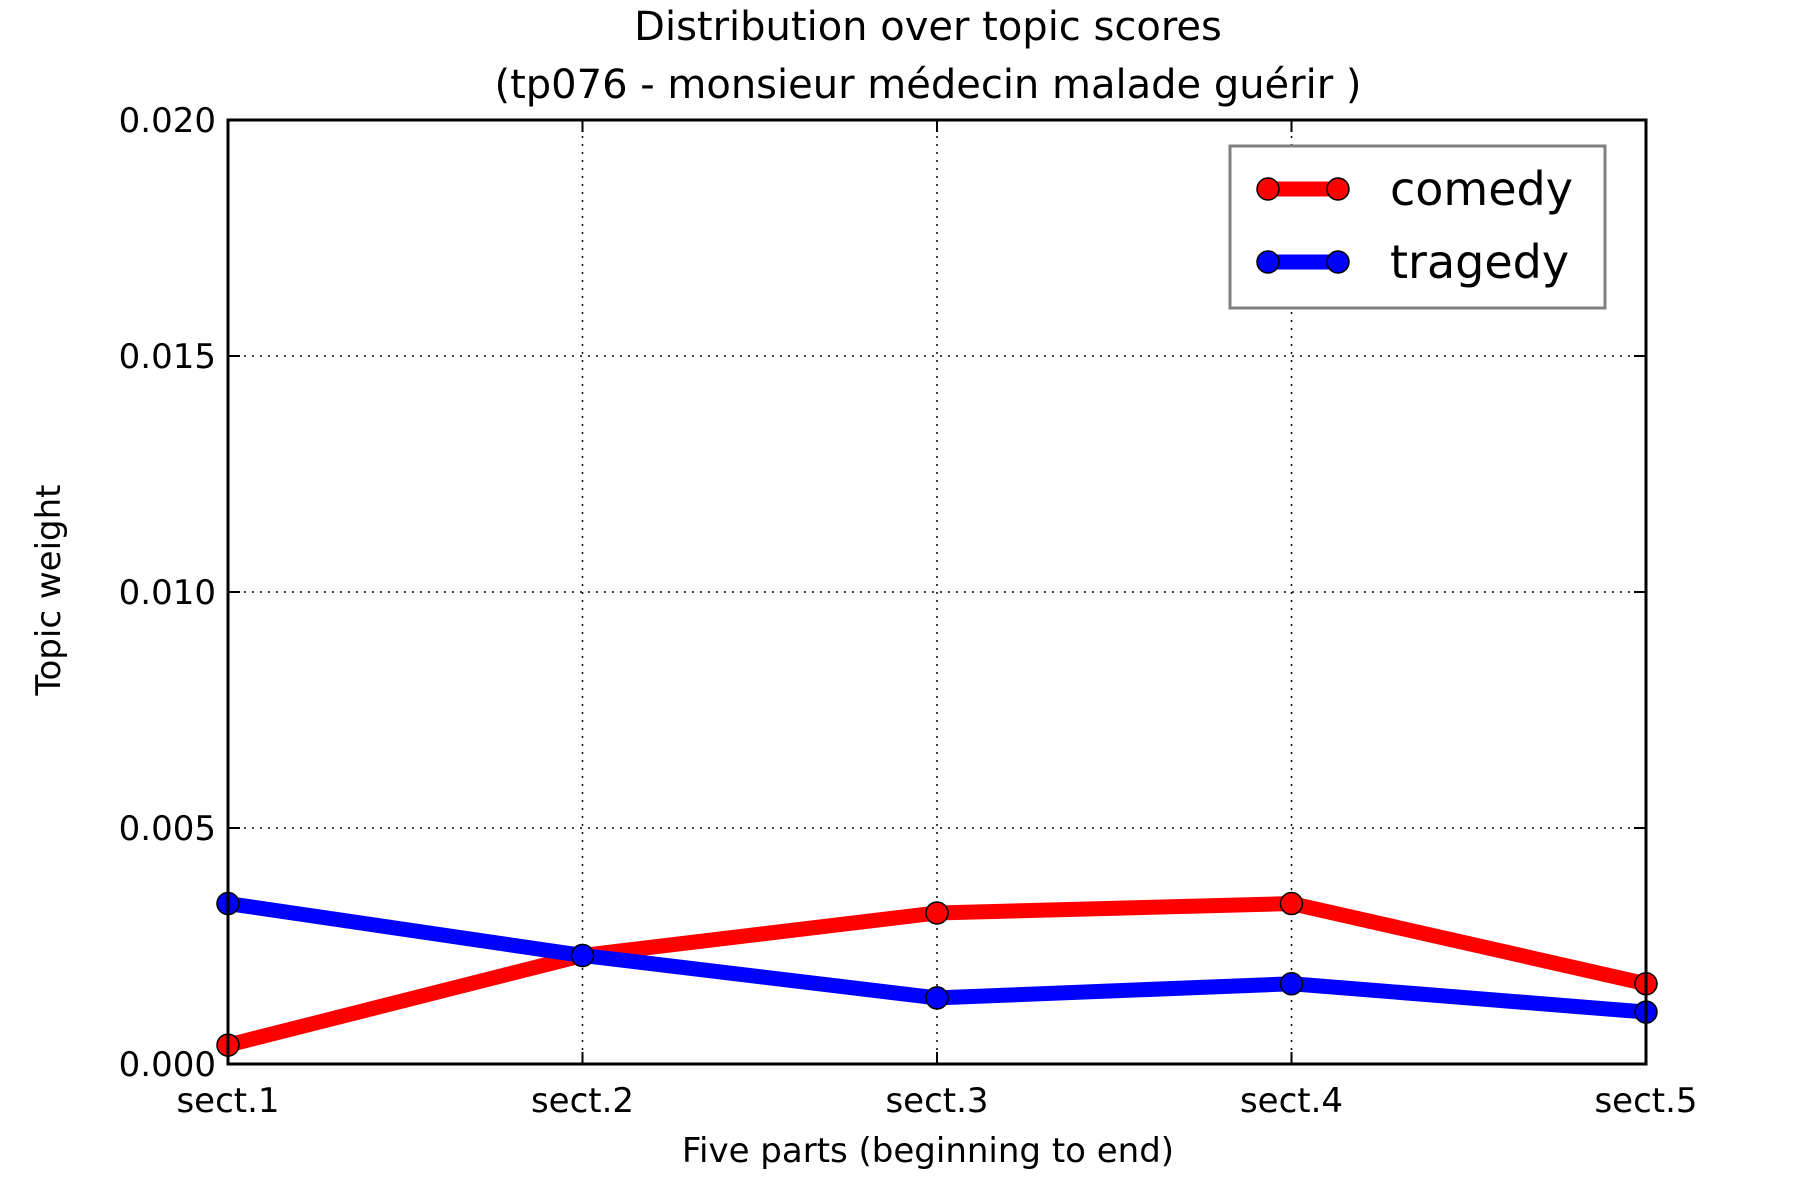 The image size is (1800, 1200). Describe the element at coordinates (1479, 262) in the screenshot. I see `legend-label: tragedy` at that location.